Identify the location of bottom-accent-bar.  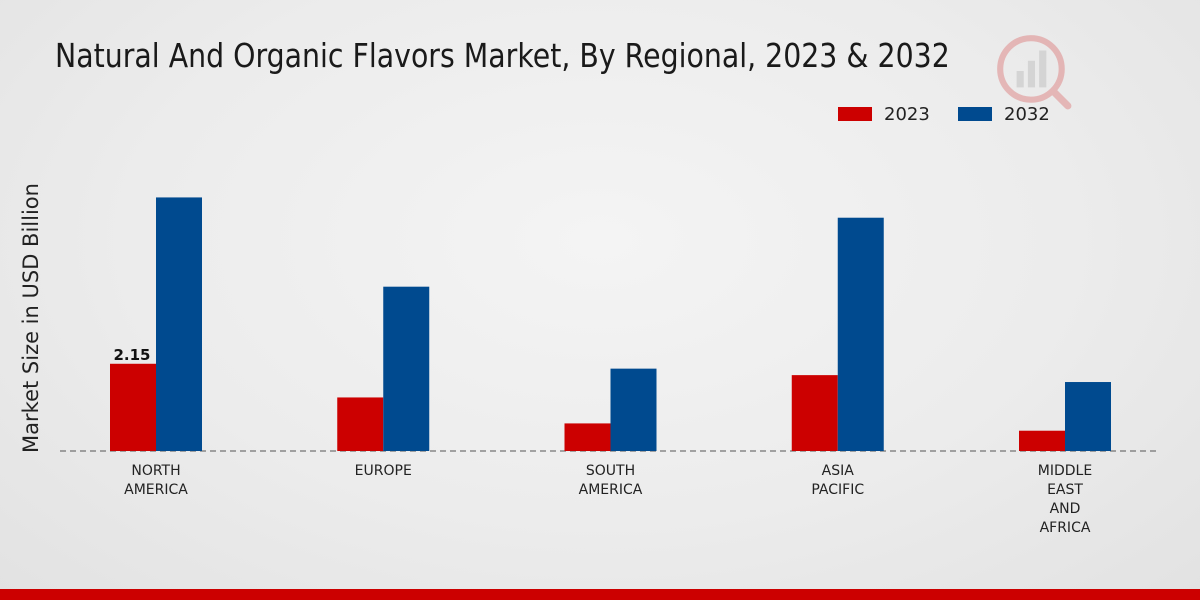
(600, 594).